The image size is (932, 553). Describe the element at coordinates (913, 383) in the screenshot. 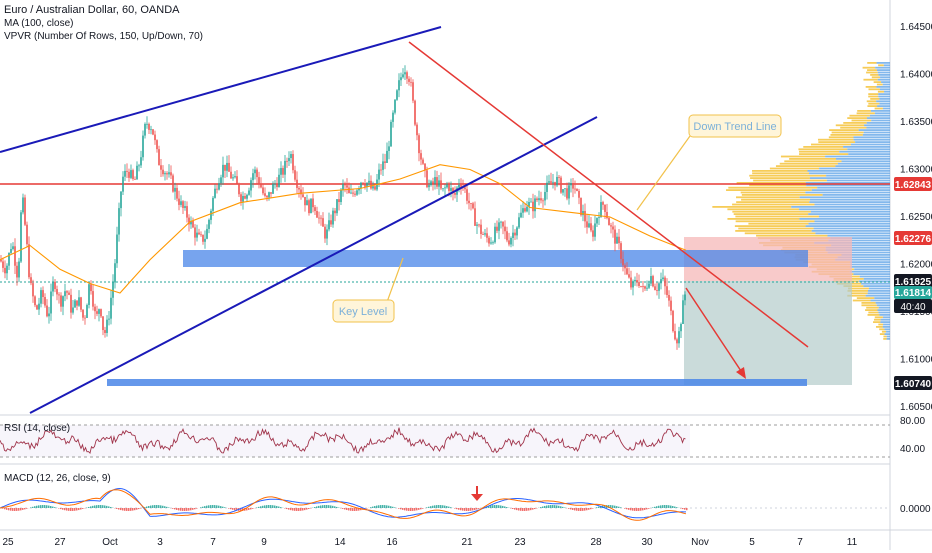

I see `price-tag-target: 1.60740` at that location.